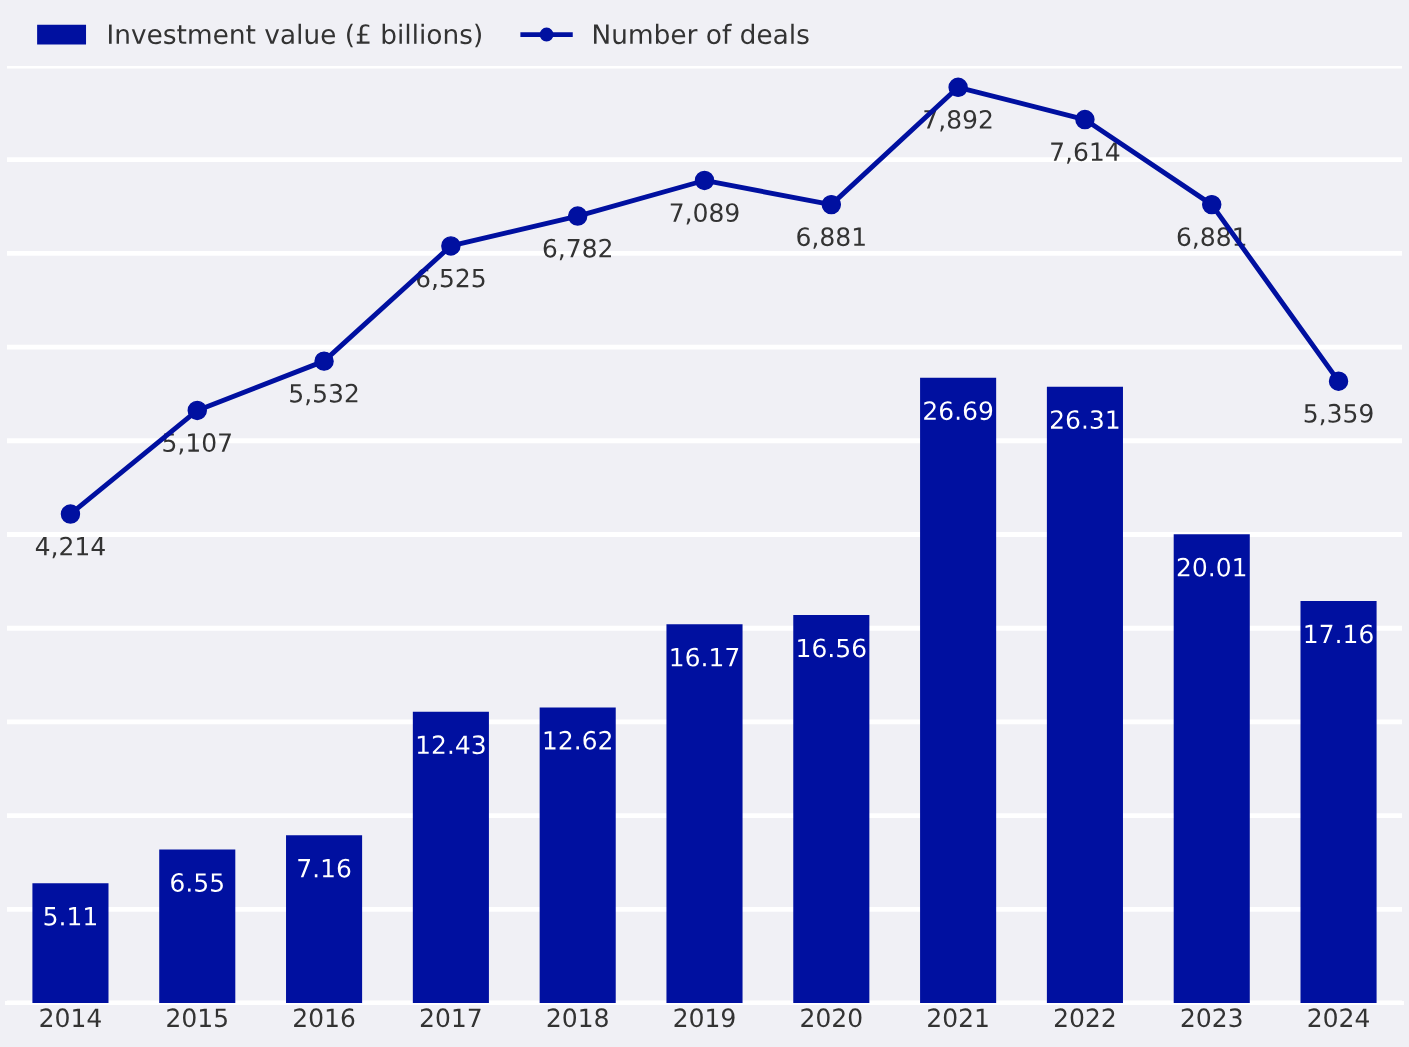  I want to click on data-label: 7.16, so click(324, 868).